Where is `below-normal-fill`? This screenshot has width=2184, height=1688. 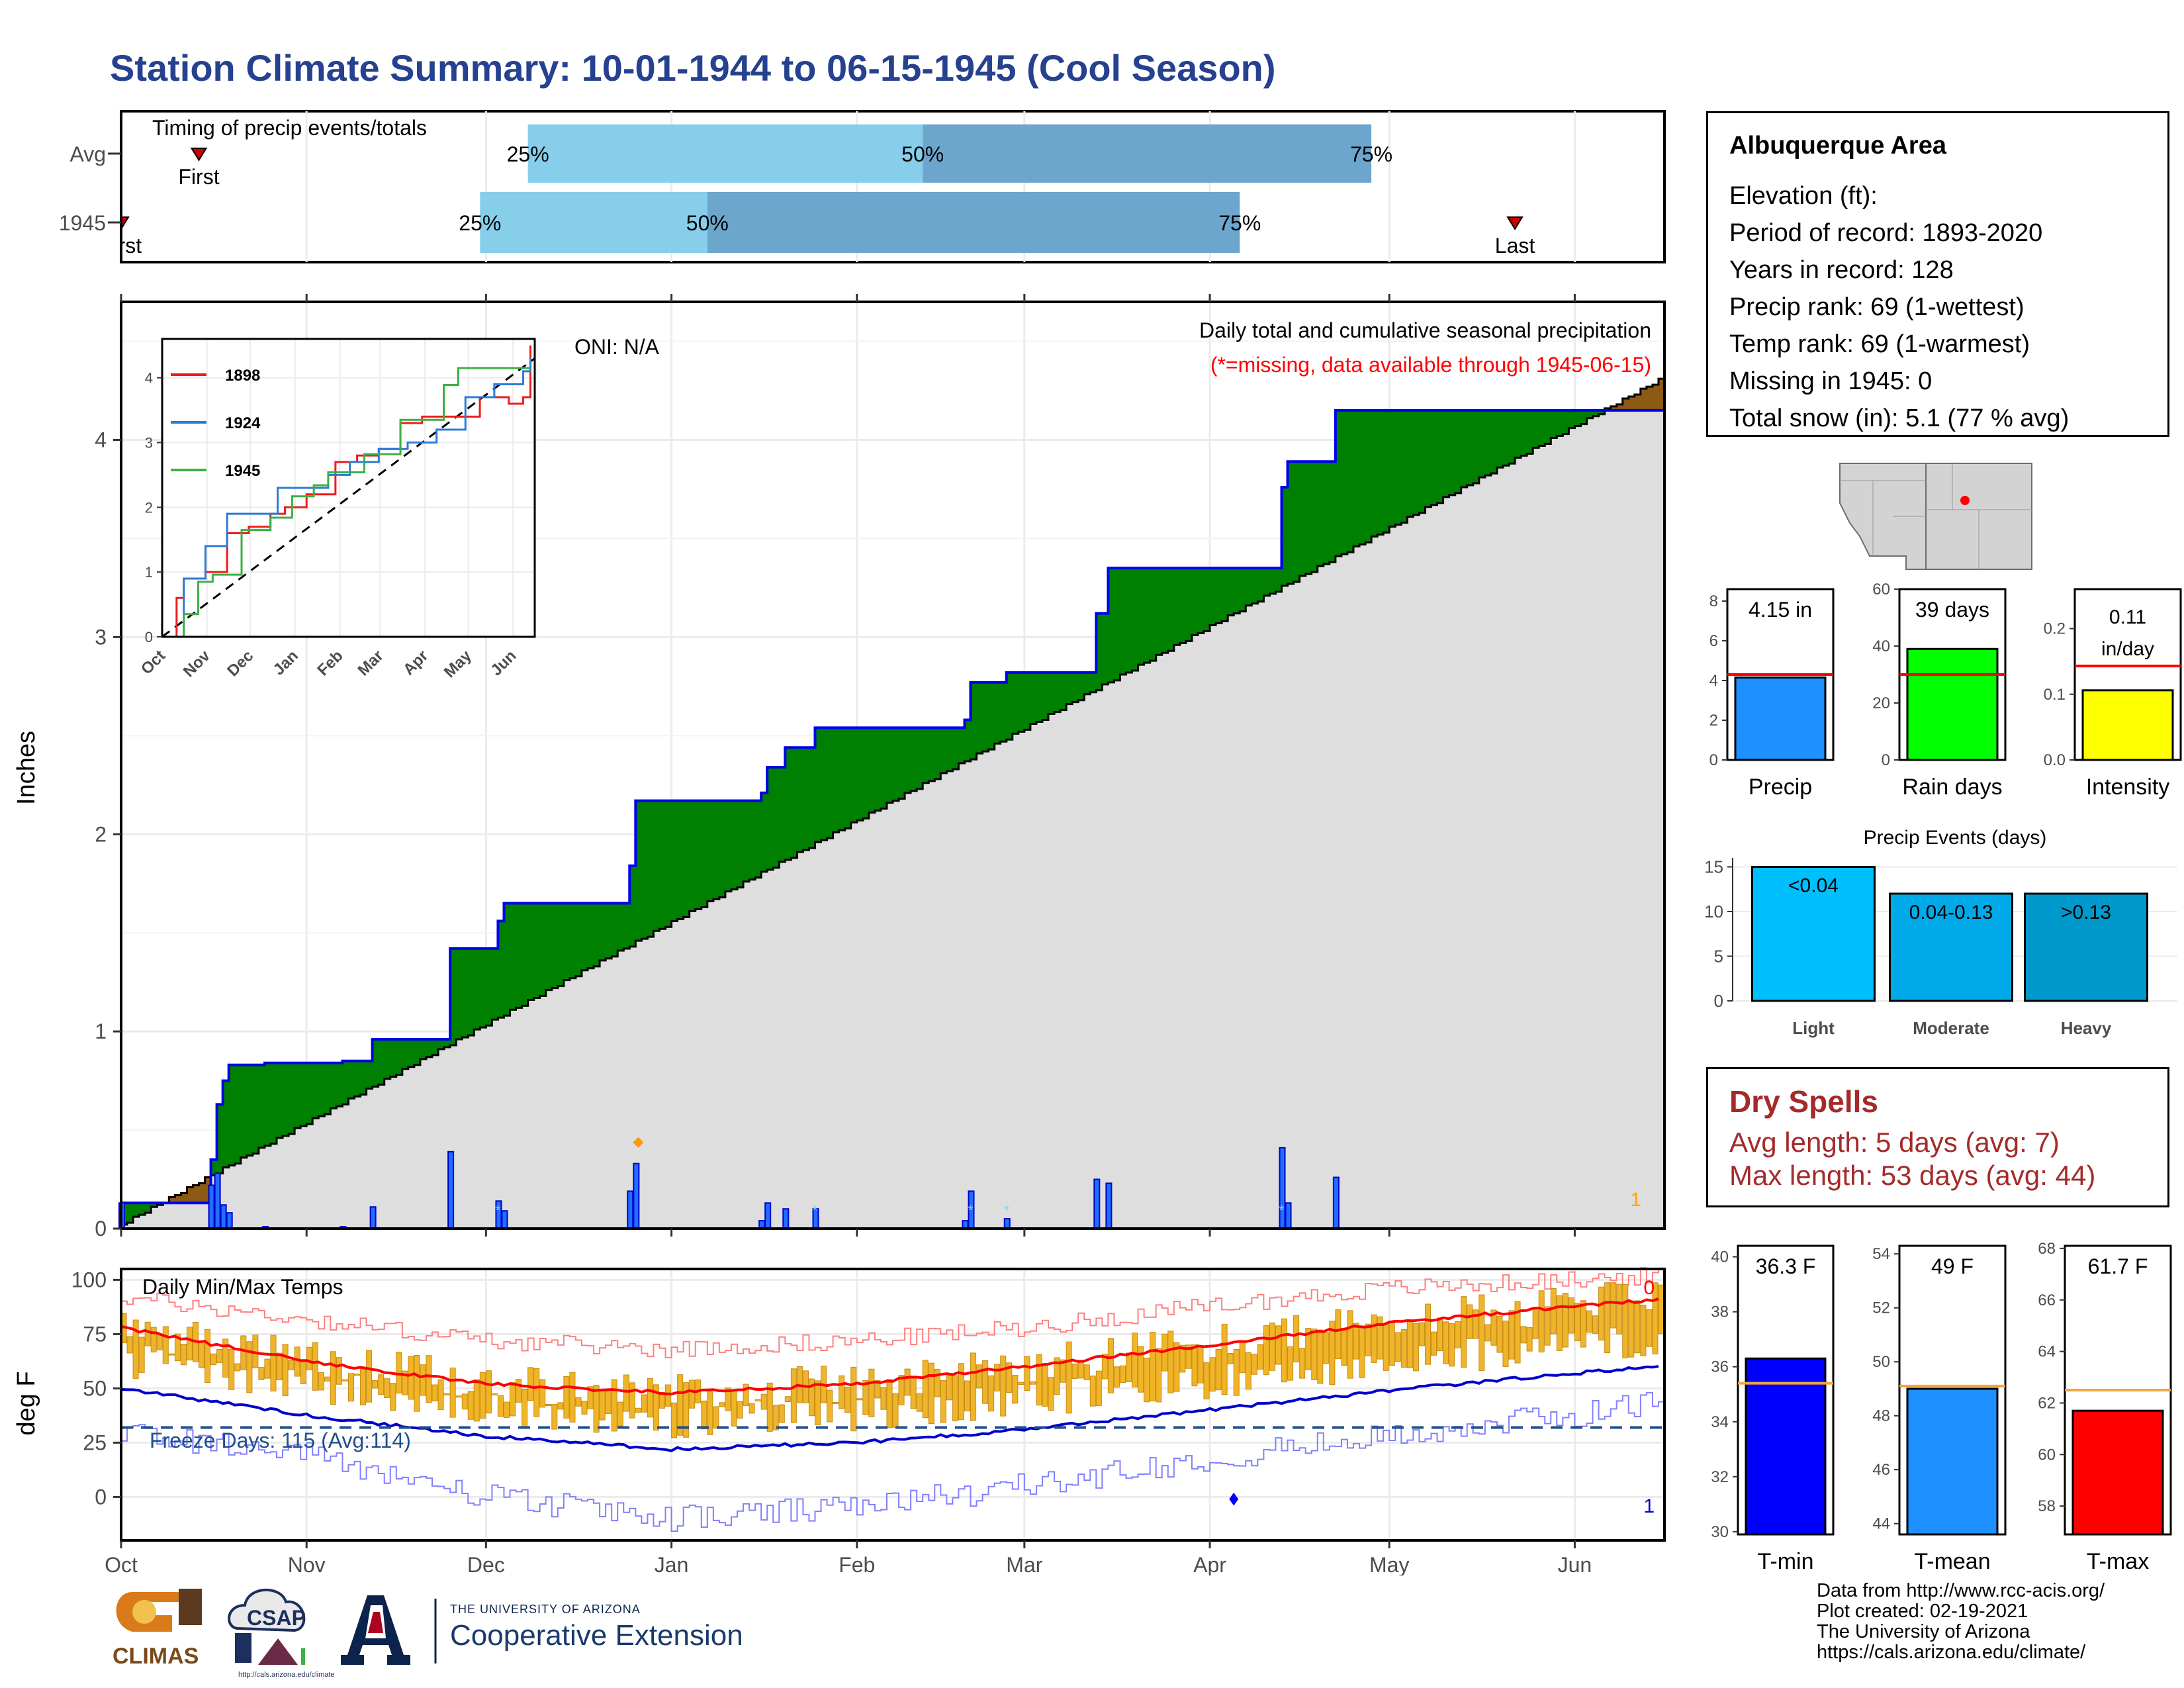
below-normal-fill is located at coordinates (1644, 399).